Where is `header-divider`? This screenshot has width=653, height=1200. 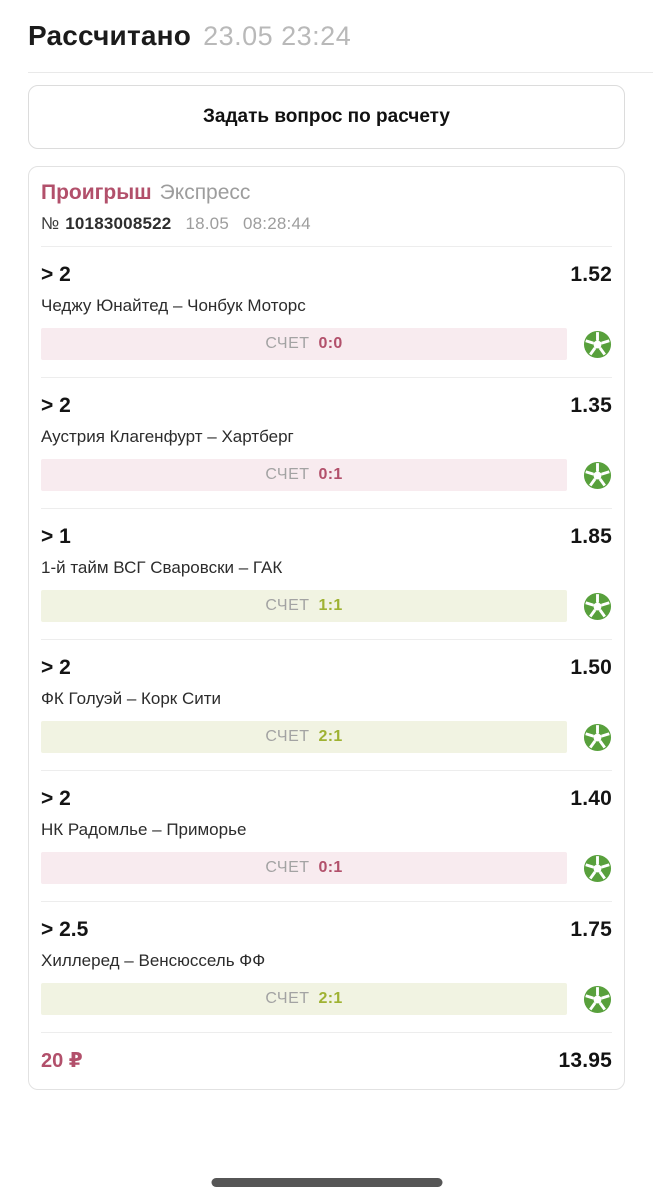 header-divider is located at coordinates (340, 72).